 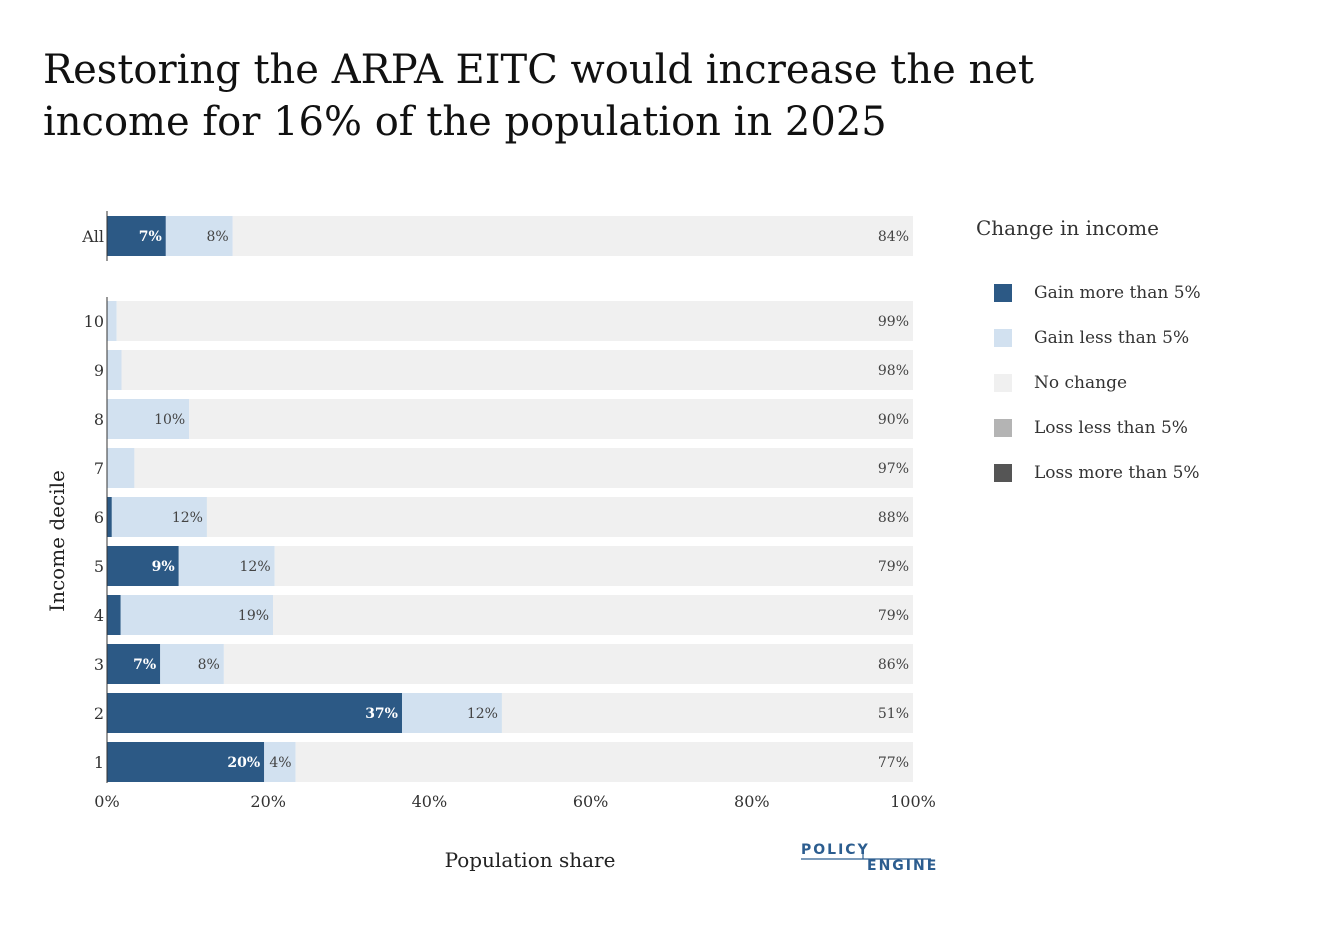 What do you see at coordinates (835, 850) in the screenshot?
I see `logo-line-1: POLICY` at bounding box center [835, 850].